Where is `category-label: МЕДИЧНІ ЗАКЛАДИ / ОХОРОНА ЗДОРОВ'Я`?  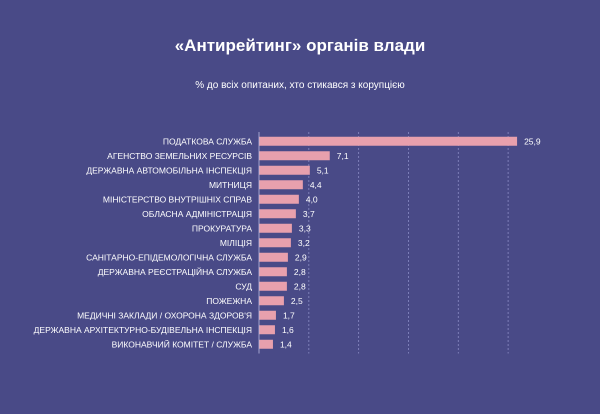 category-label: МЕДИЧНІ ЗАКЛАДИ / ОХОРОНА ЗДОРОВ'Я is located at coordinates (164, 315).